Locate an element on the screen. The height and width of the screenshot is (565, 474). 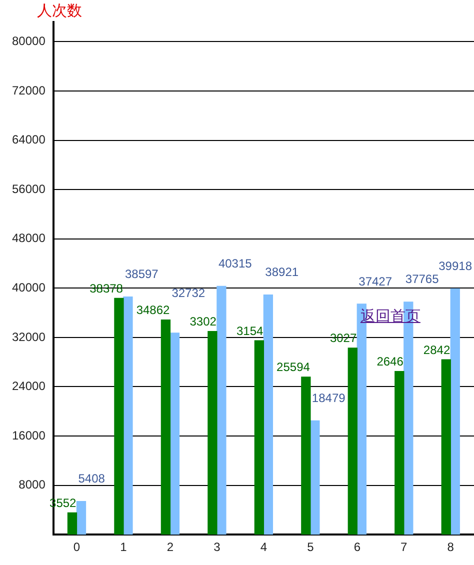
x-tick-label: 7 is located at coordinates (404, 547).